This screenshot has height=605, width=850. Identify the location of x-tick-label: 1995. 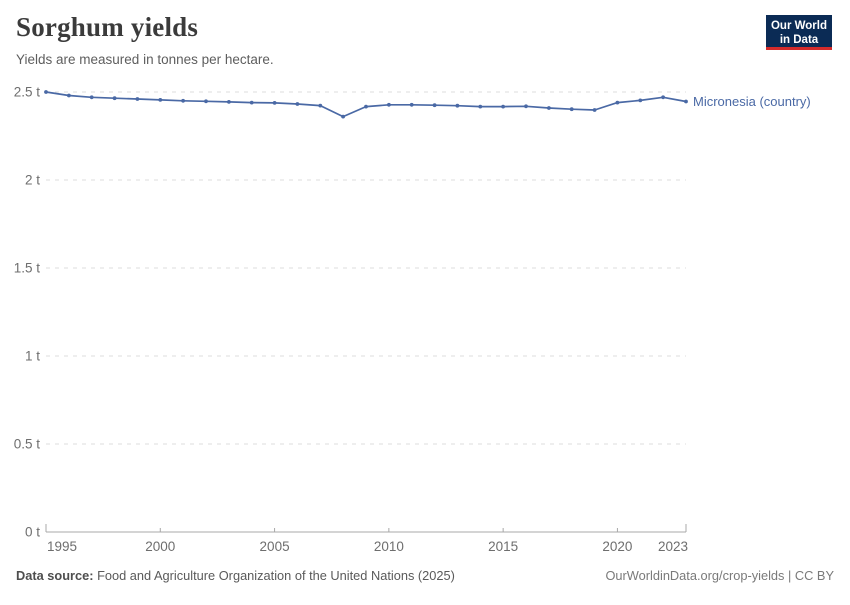
(62, 546).